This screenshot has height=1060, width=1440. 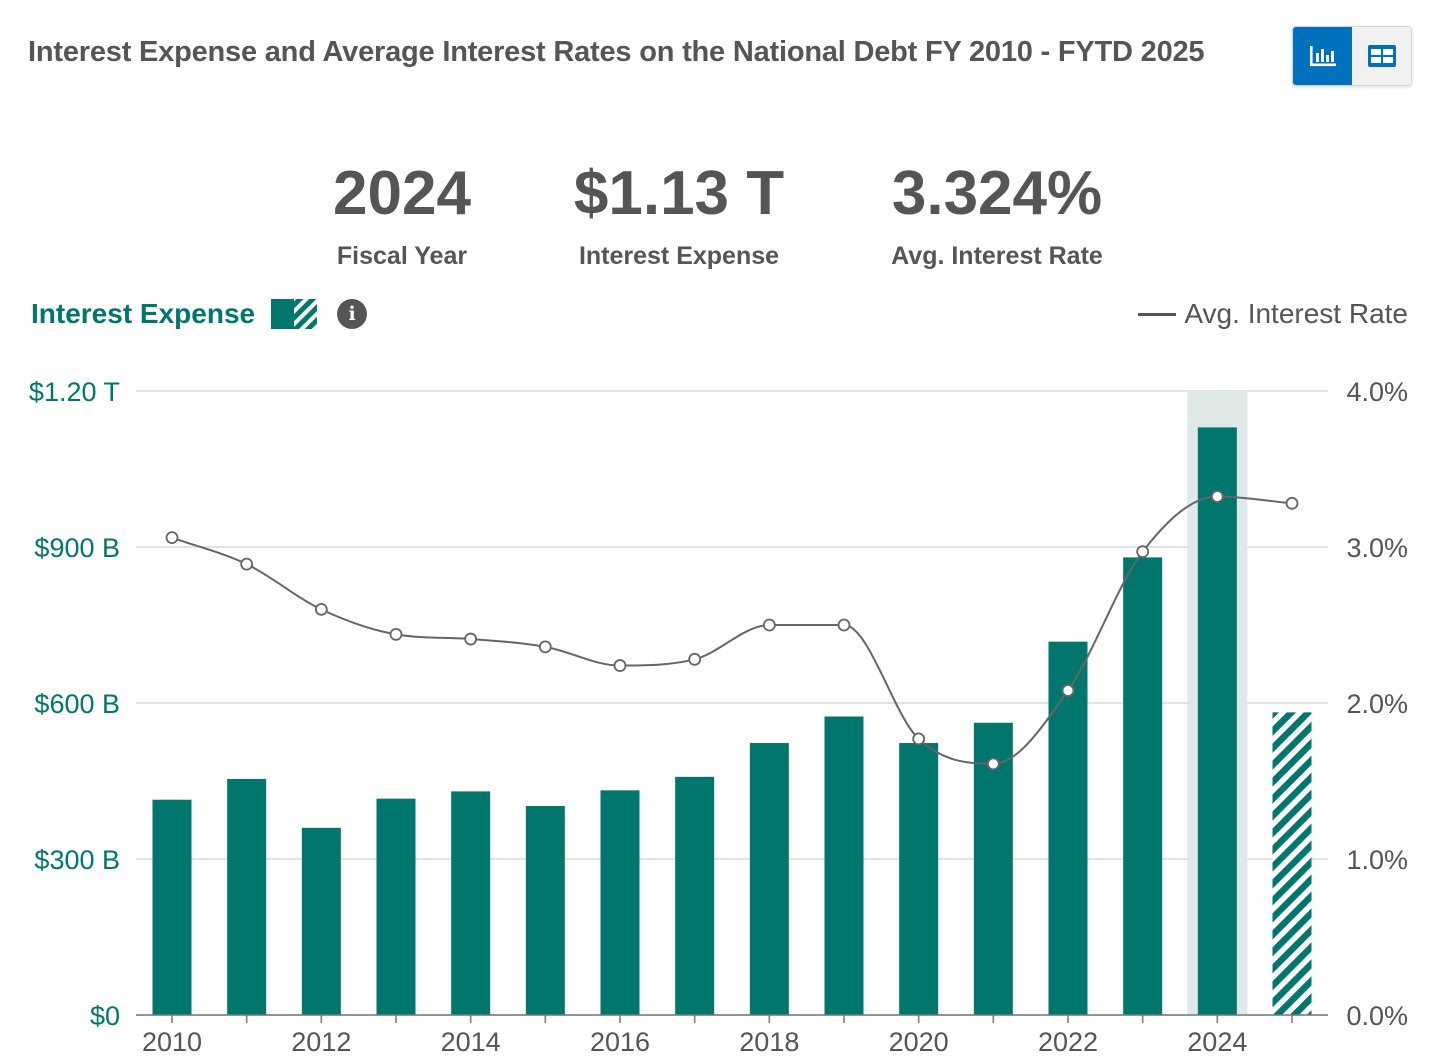 I want to click on legend-line-icon, so click(x=1157, y=314).